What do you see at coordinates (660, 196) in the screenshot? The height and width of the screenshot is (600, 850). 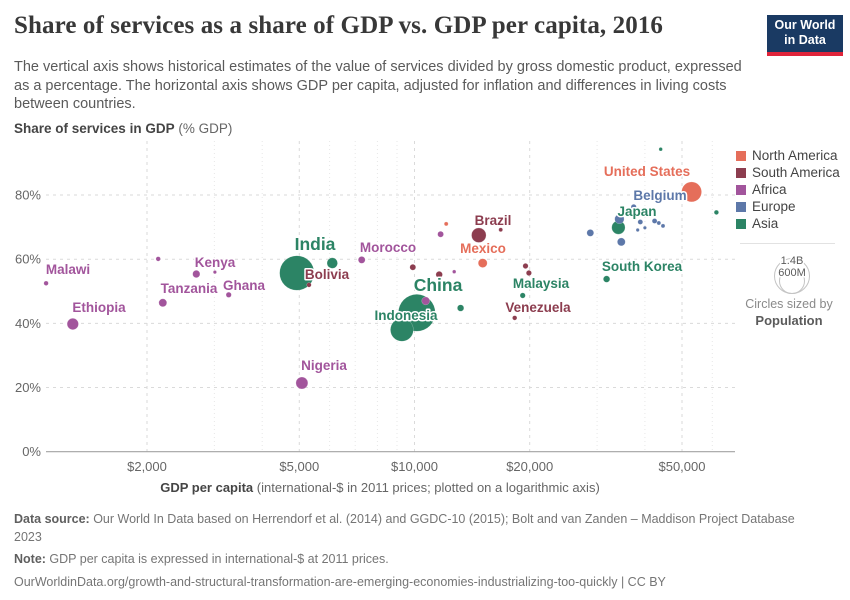 I see `country-label-belgium: Belgium` at bounding box center [660, 196].